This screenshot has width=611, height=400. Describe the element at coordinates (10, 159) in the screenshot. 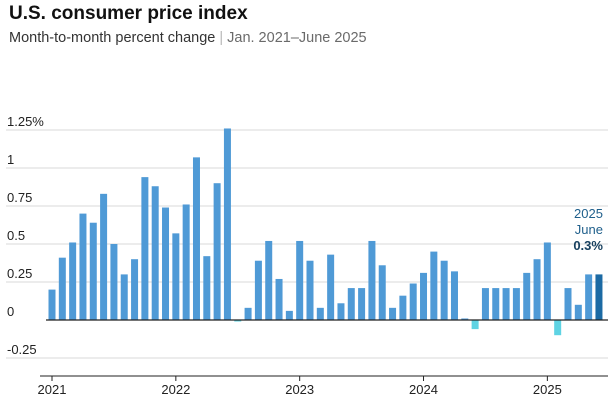

I see `y-tick-label: 1` at that location.